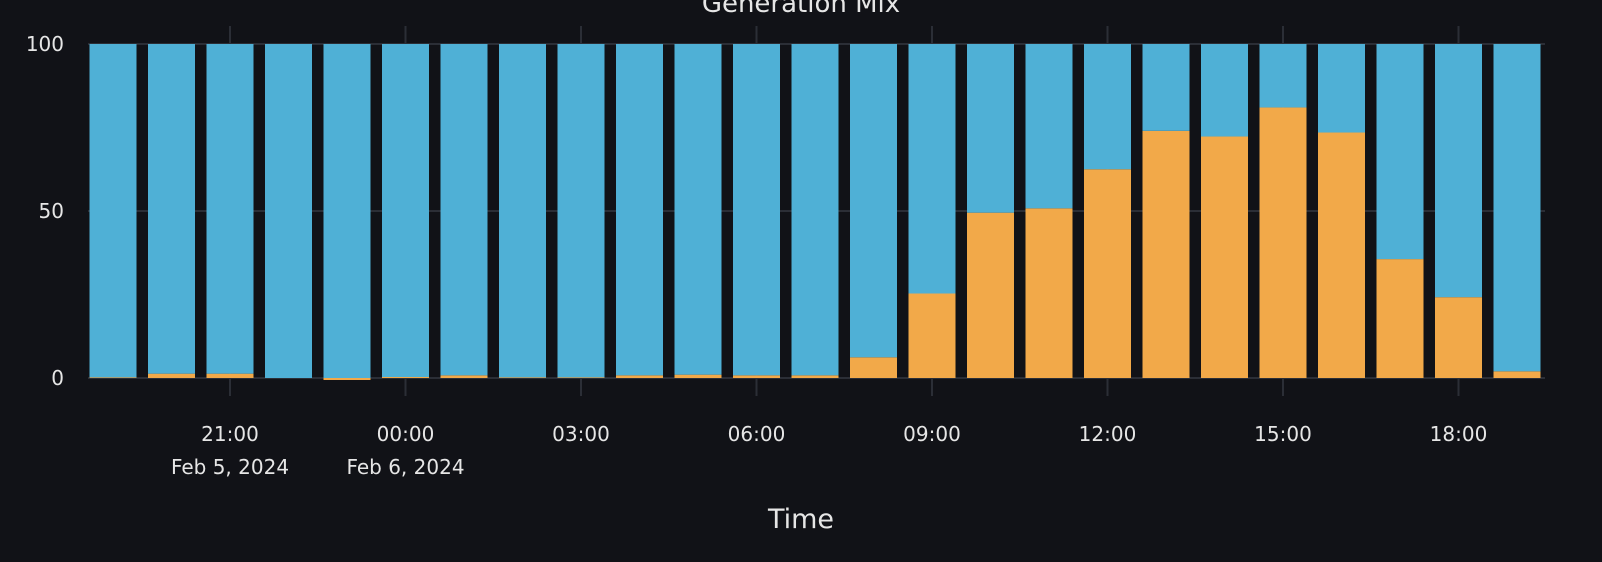 This screenshot has width=1602, height=562. Describe the element at coordinates (800, 519) in the screenshot. I see `x-axis-title: Time` at that location.